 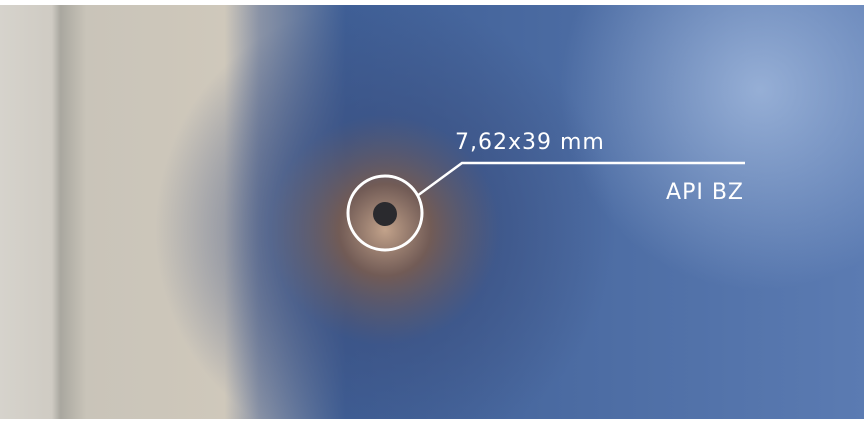 I want to click on leader-line, so click(x=580, y=179).